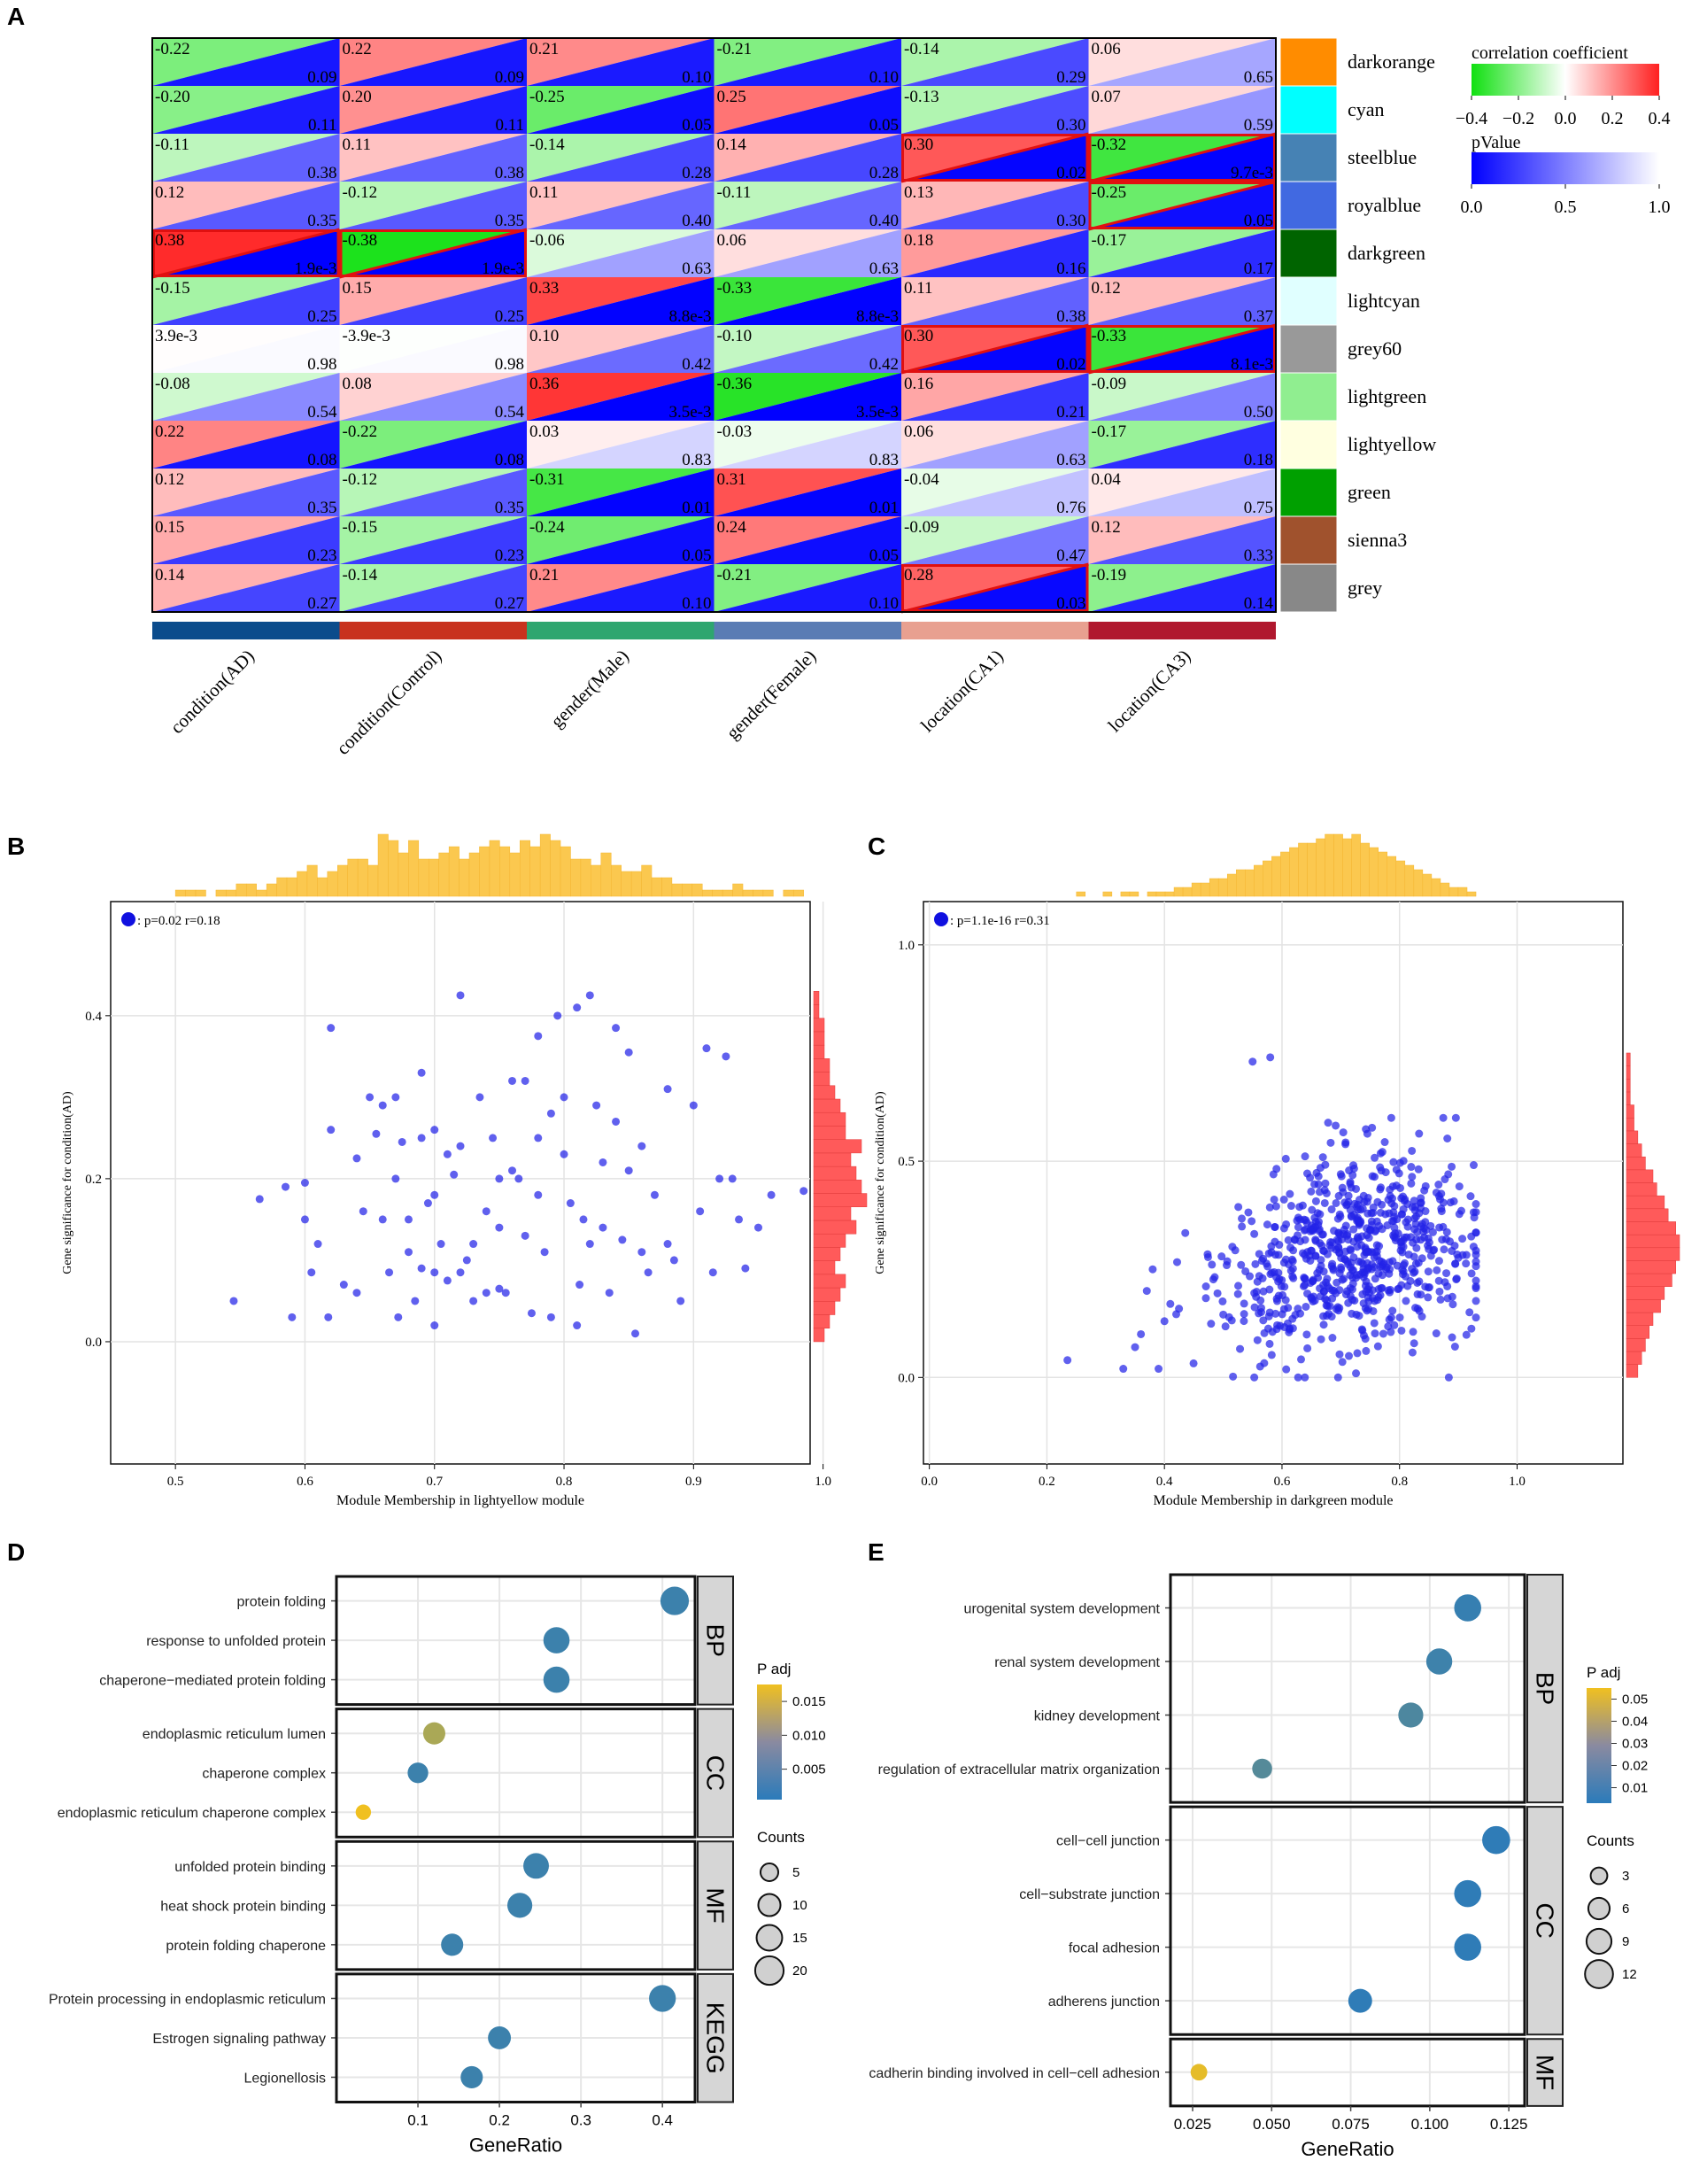 This screenshot has width=1684, height=2184. Describe the element at coordinates (1062, 1609) in the screenshot. I see `term-label: urogenital system development` at that location.